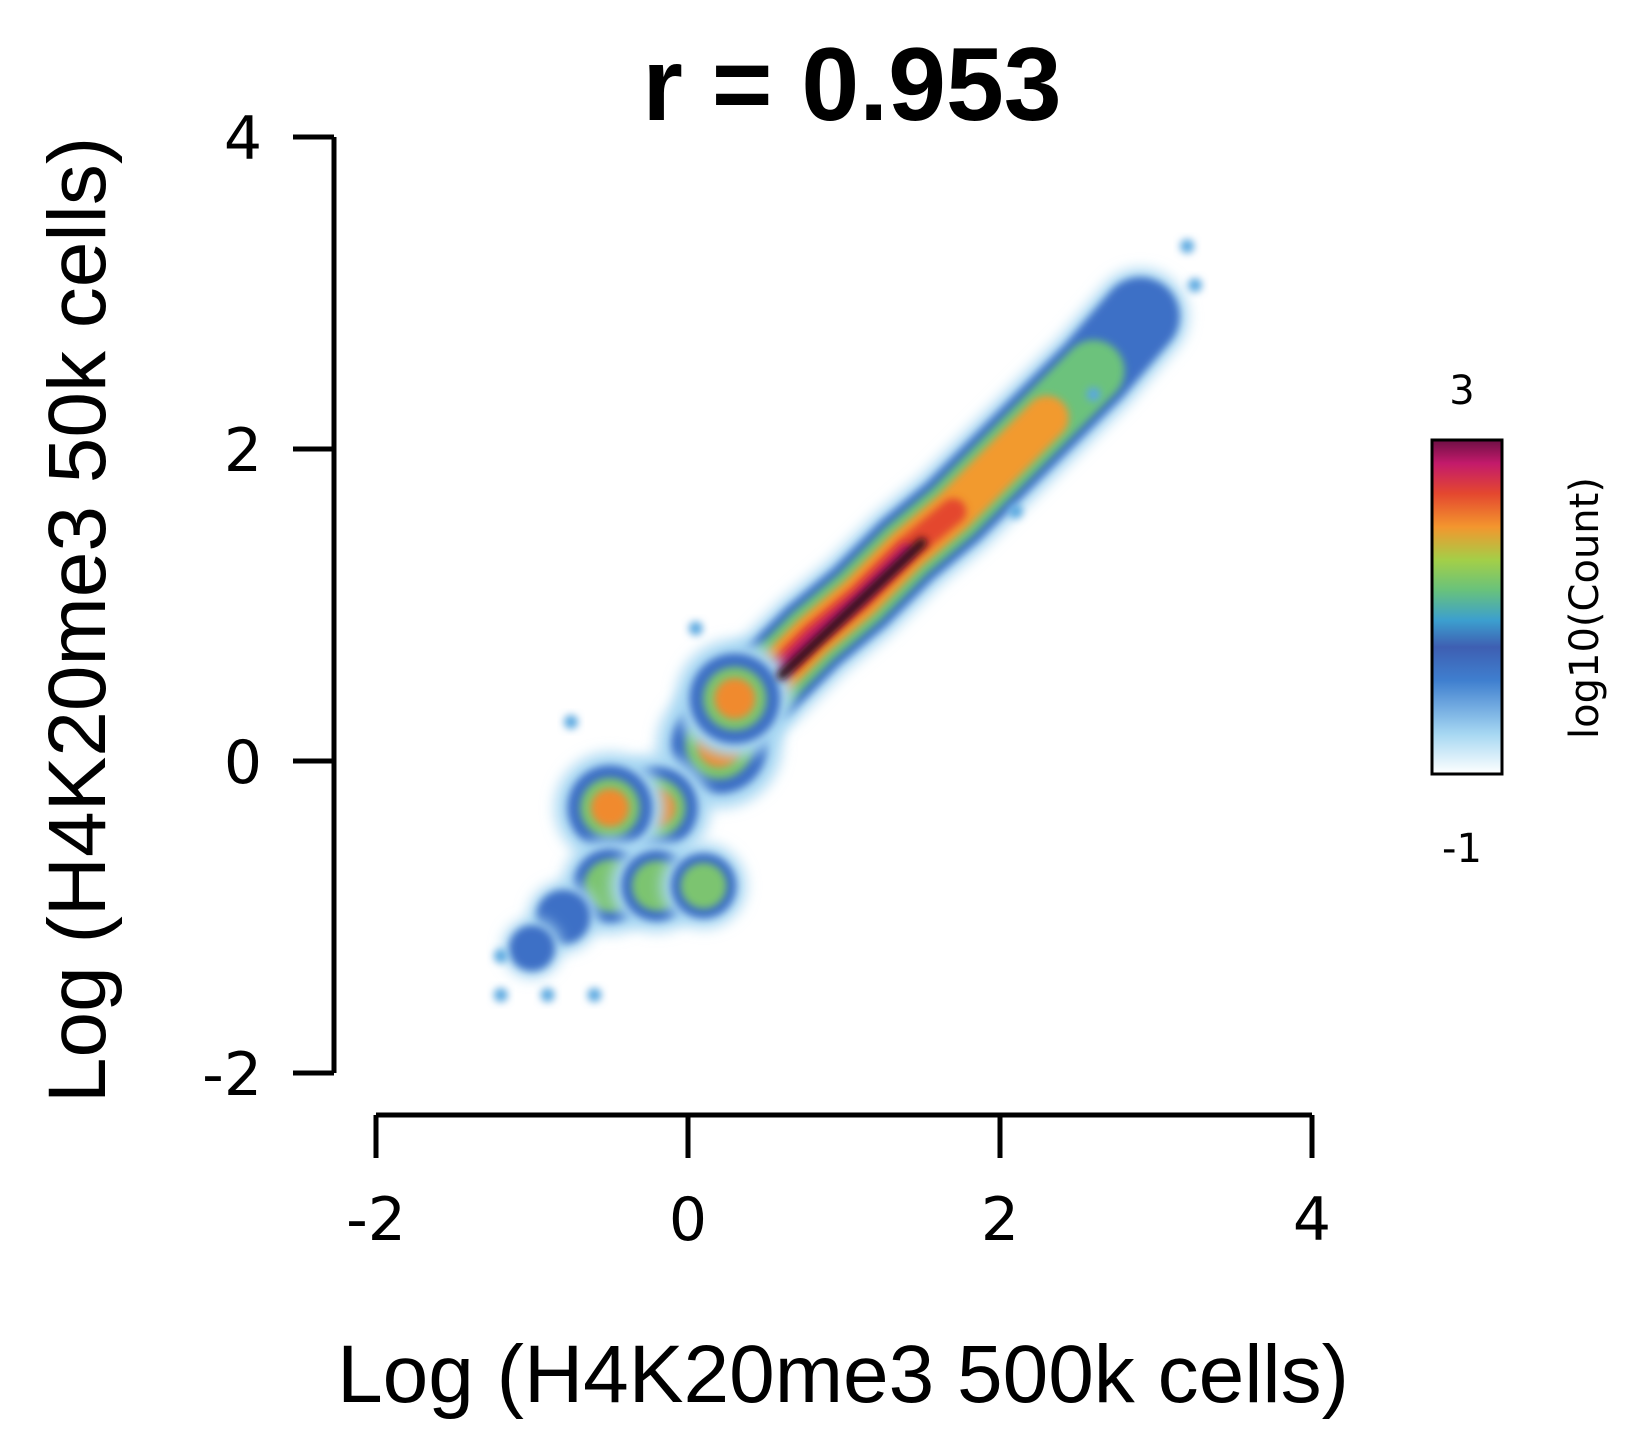 Image resolution: width=1635 pixels, height=1449 pixels. What do you see at coordinates (243, 451) in the screenshot?
I see `y-tick-label: 2` at bounding box center [243, 451].